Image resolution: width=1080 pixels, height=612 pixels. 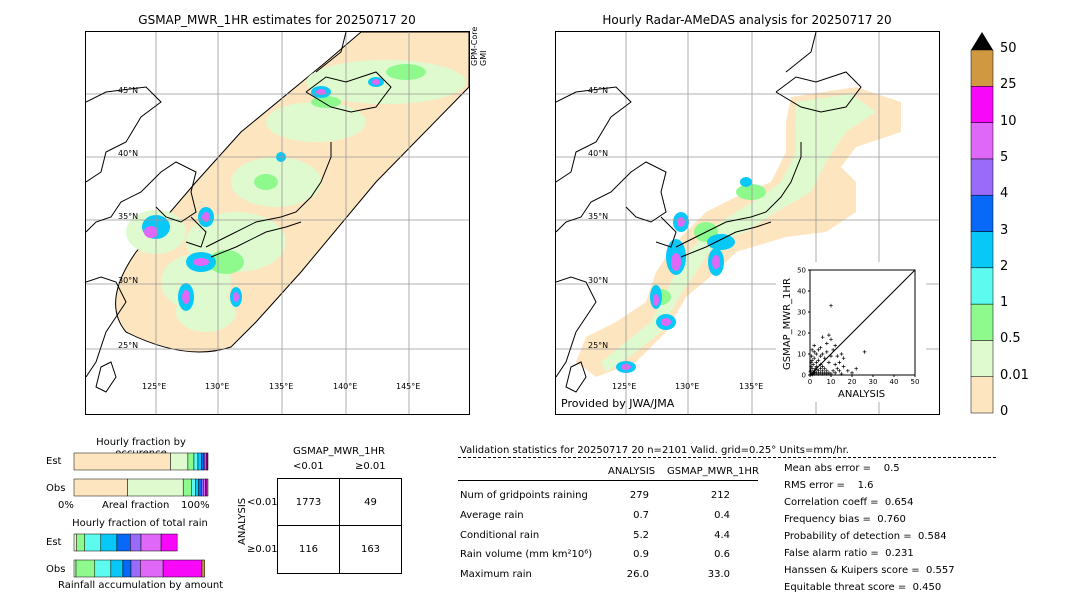 I want to click on right-lon-label-135: 135°E, so click(x=751, y=386).